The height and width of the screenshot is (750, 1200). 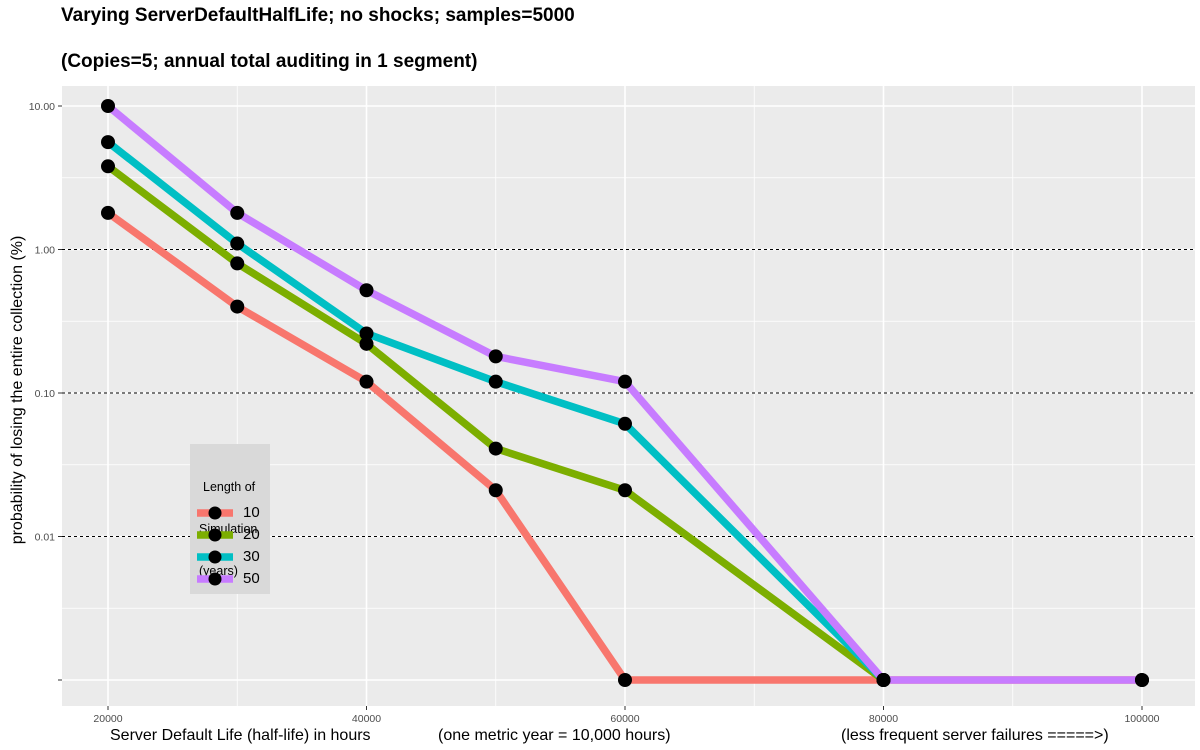 What do you see at coordinates (42, 107) in the screenshot?
I see `y-tick-label: 10.00` at bounding box center [42, 107].